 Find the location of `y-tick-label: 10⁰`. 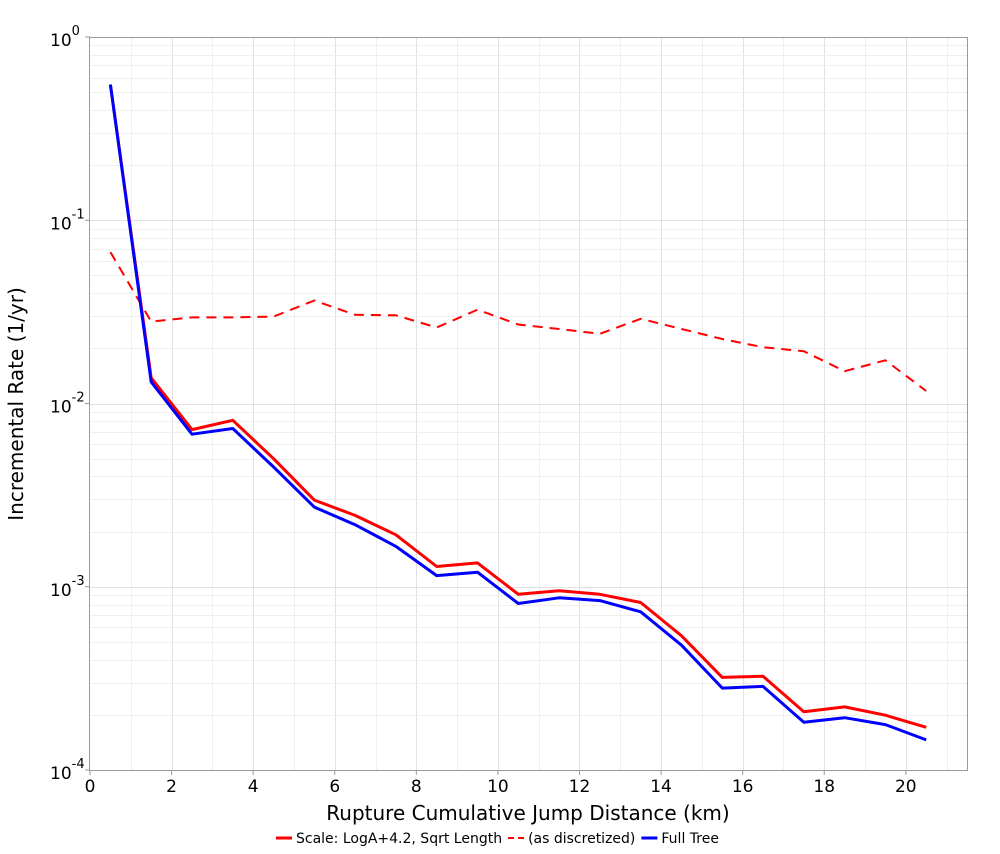

y-tick-label: 10⁰ is located at coordinates (65, 37).